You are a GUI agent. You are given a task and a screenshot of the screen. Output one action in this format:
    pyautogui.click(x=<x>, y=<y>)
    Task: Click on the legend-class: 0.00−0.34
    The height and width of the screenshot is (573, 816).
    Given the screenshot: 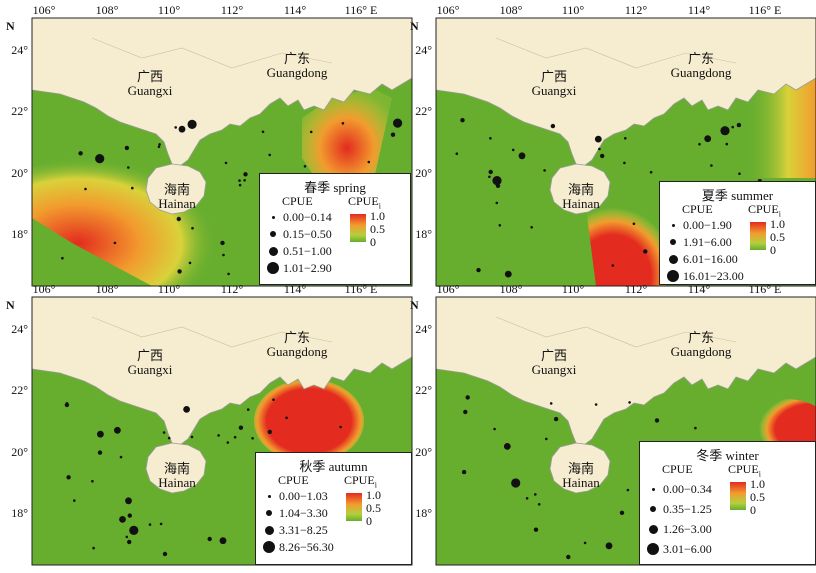 What is the action you would take?
    pyautogui.click(x=679, y=489)
    